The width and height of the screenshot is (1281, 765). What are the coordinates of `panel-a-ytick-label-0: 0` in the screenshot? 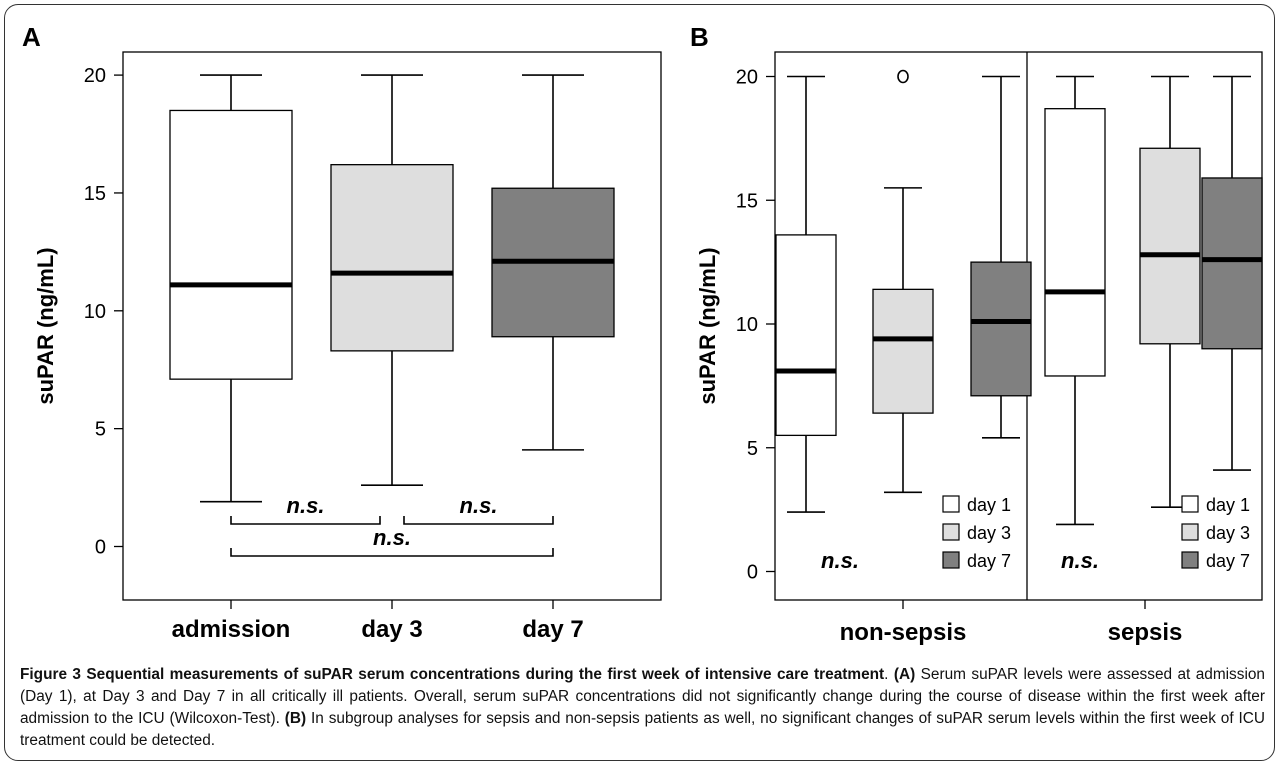 It's located at (100, 548).